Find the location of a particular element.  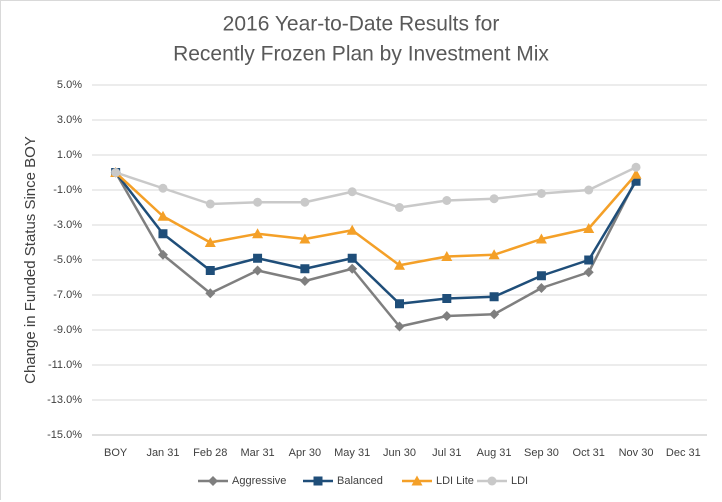

x-tick-label: Jan 31 is located at coordinates (162, 453).